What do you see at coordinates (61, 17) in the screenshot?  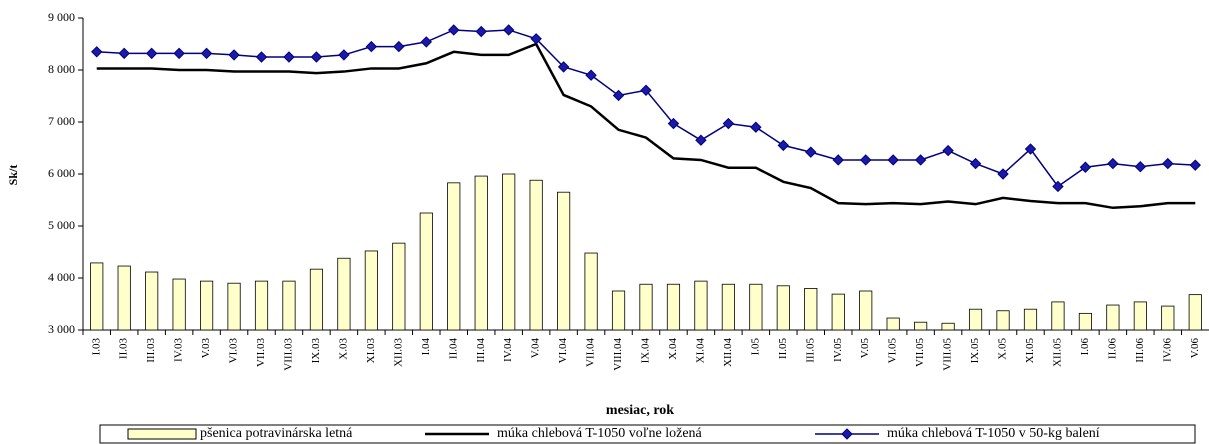 I see `y-tick-label: 9 000` at bounding box center [61, 17].